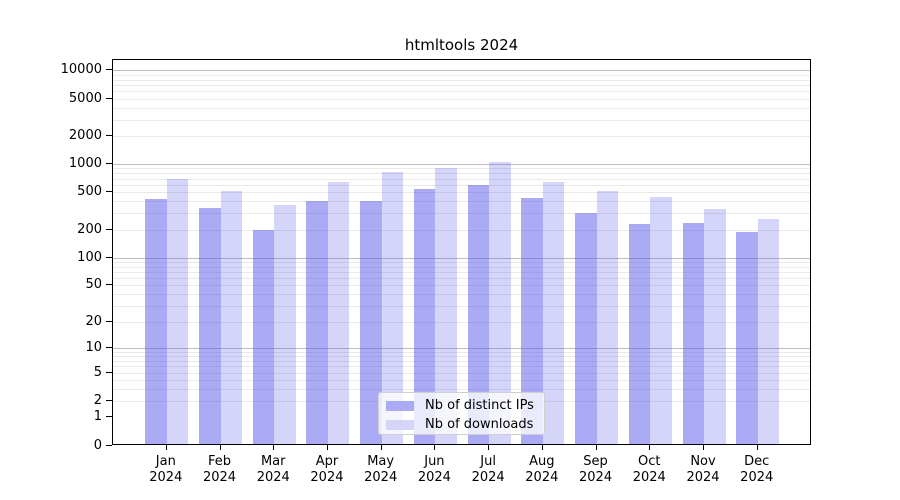 Image resolution: width=900 pixels, height=500 pixels. I want to click on x-tick-label-may: May 2024, so click(381, 469).